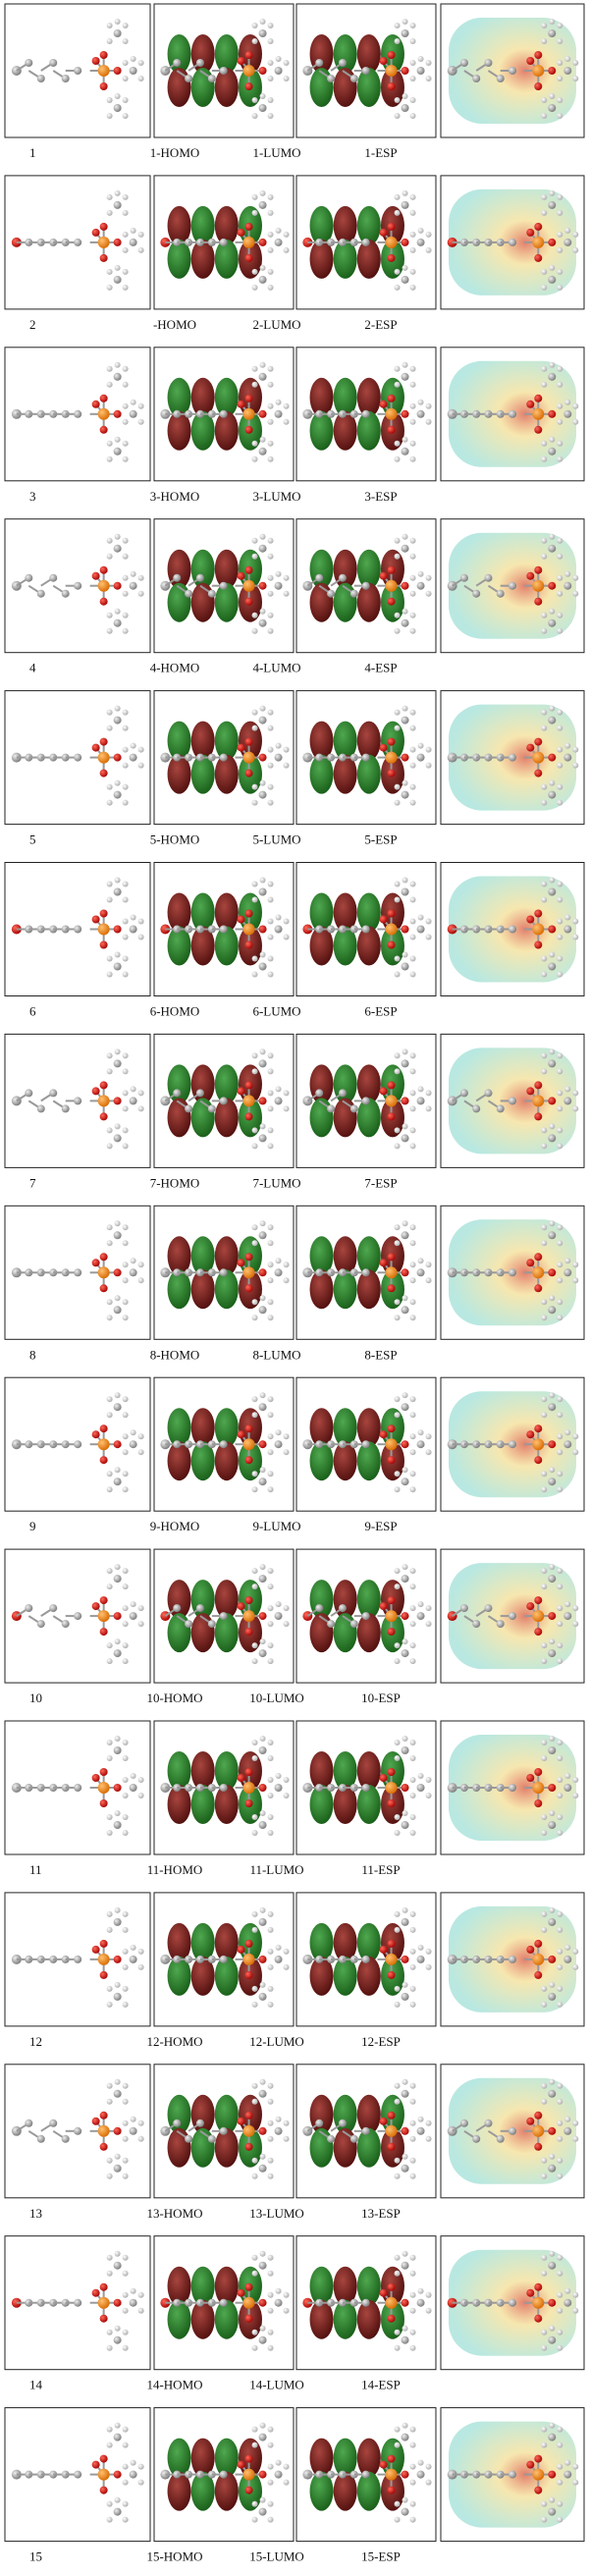  Describe the element at coordinates (276, 152) in the screenshot. I see `panel-label: 1-LUMO` at that location.